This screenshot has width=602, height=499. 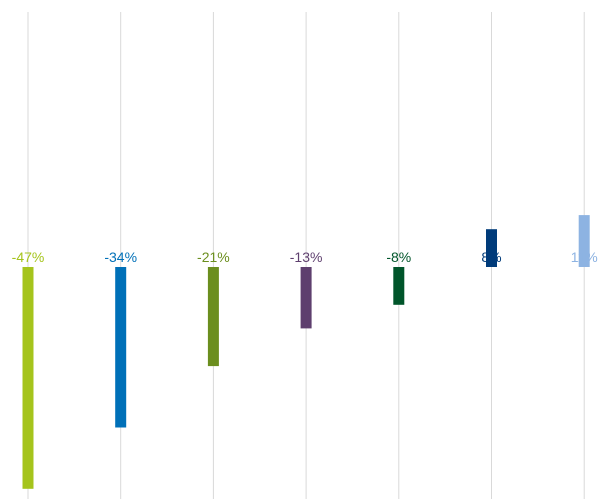 I want to click on data-labels: -47% -34% -21% -13% -8% 8% 11%, so click(x=305, y=257).